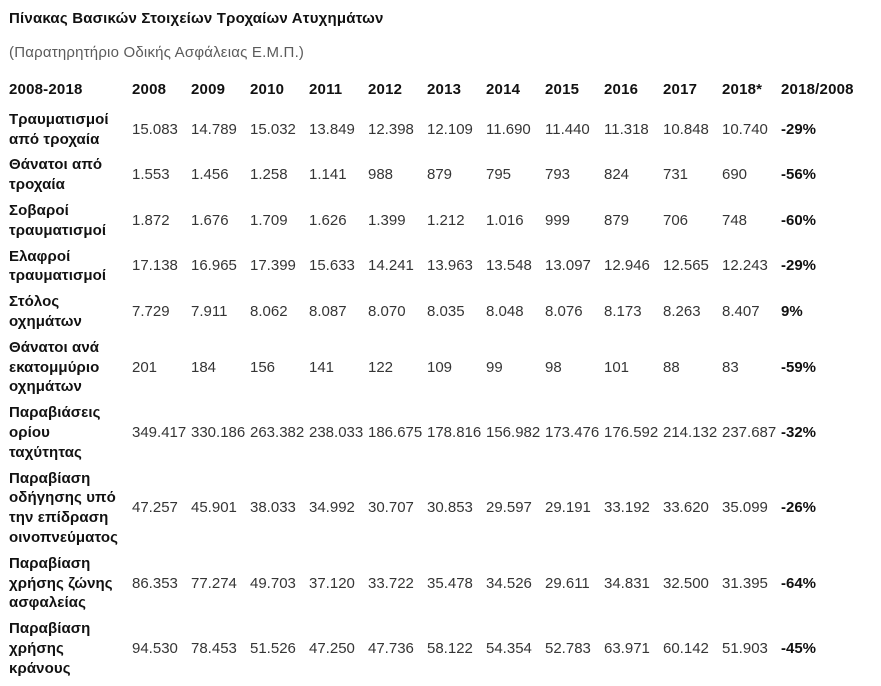 The width and height of the screenshot is (881, 686). I want to click on value-cell: 1.676, so click(210, 220).